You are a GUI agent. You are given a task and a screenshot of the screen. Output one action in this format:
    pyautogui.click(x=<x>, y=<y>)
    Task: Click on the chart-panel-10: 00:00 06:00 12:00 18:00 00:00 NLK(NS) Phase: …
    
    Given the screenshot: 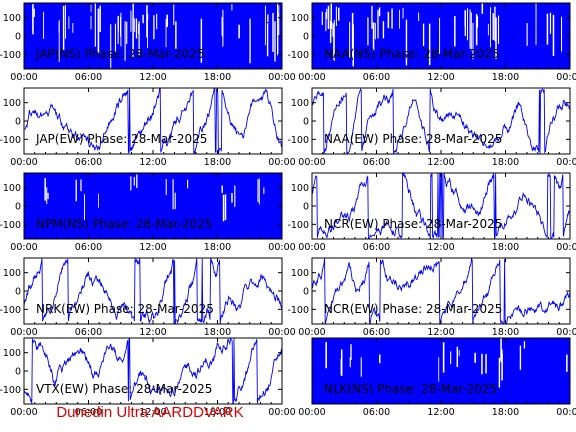 What is the action you would take?
    pyautogui.click(x=437, y=377)
    